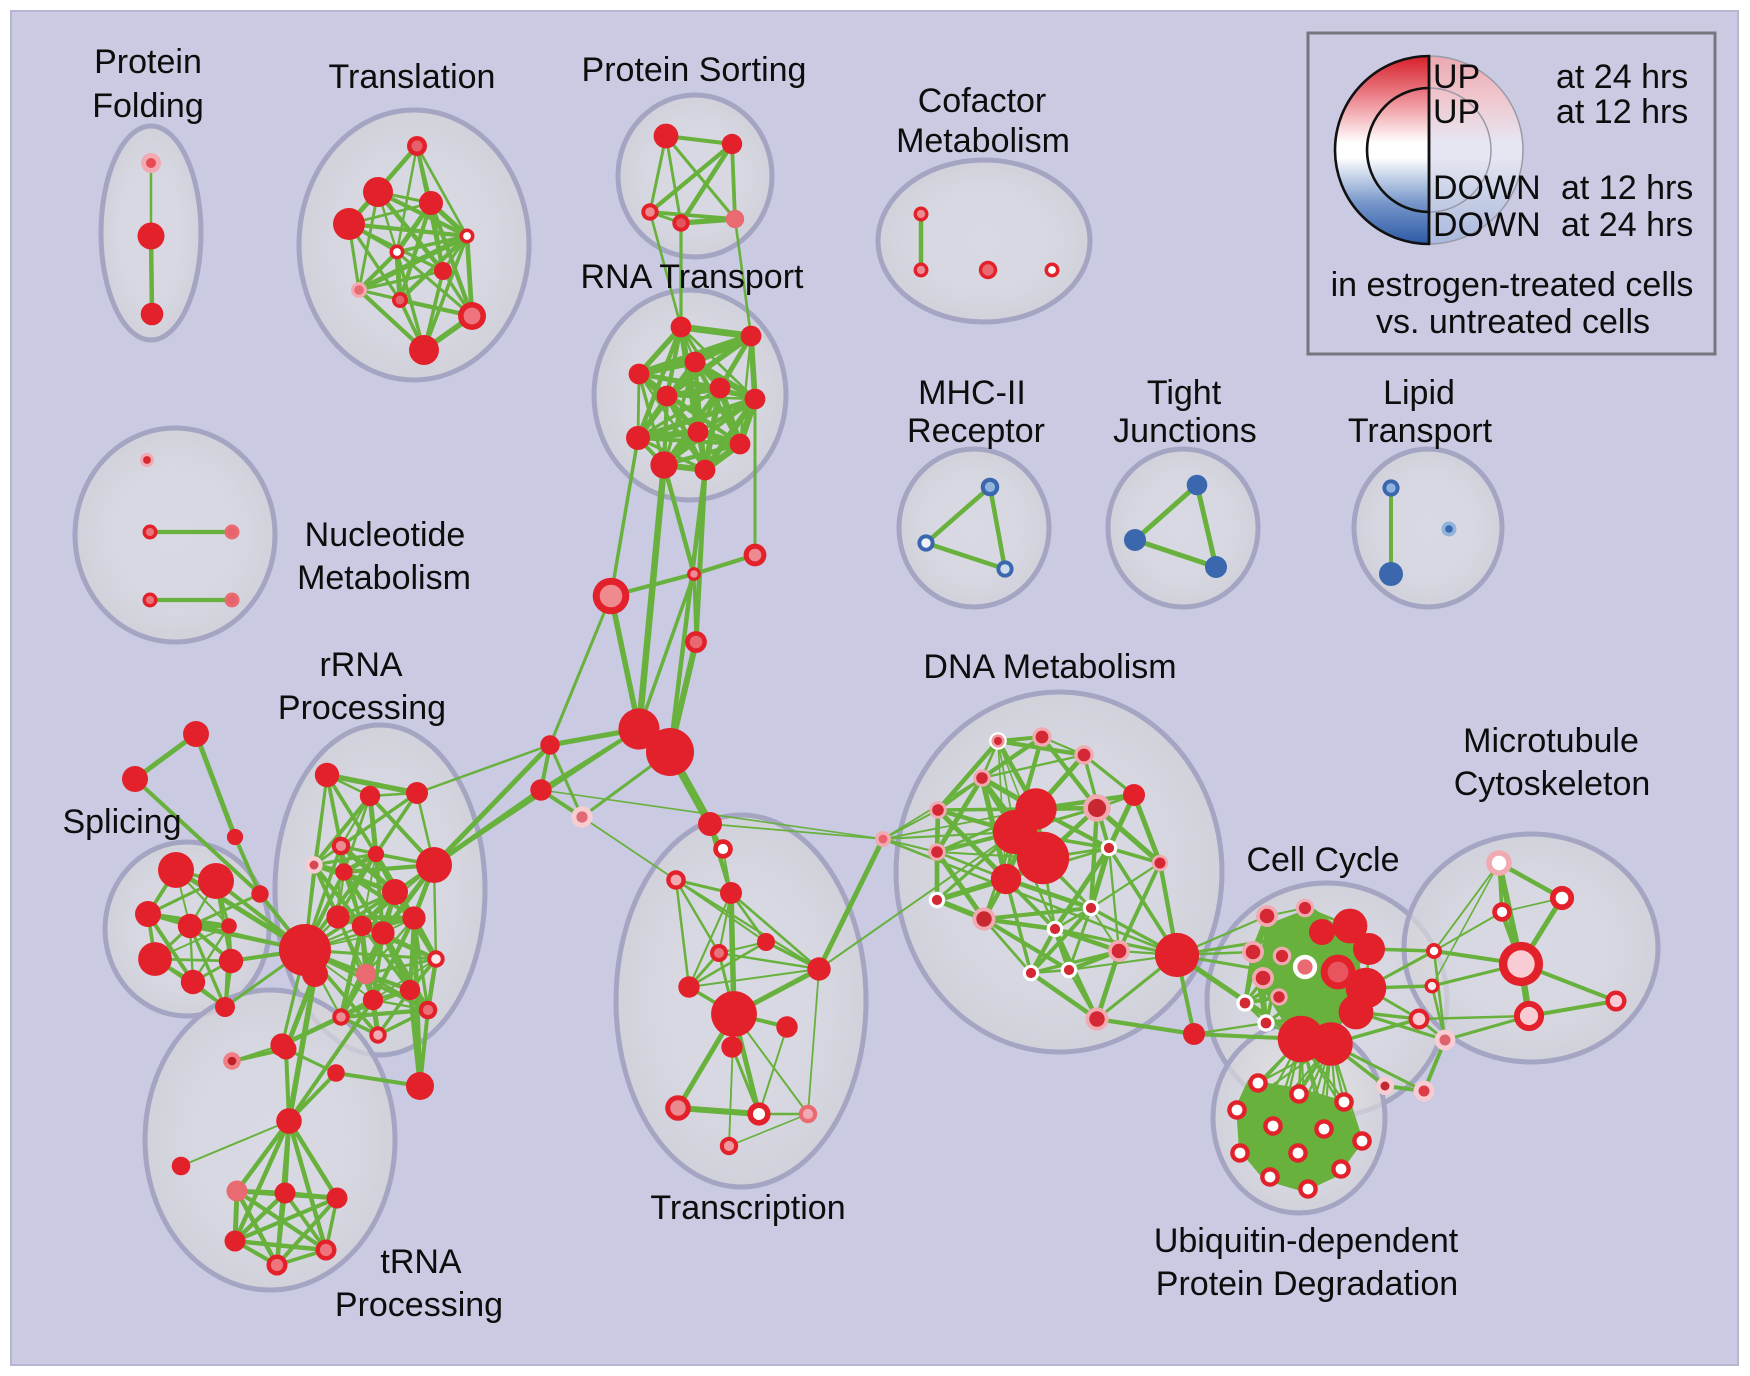 This screenshot has width=1750, height=1376. I want to click on svg-text: Protein, so click(148, 62).